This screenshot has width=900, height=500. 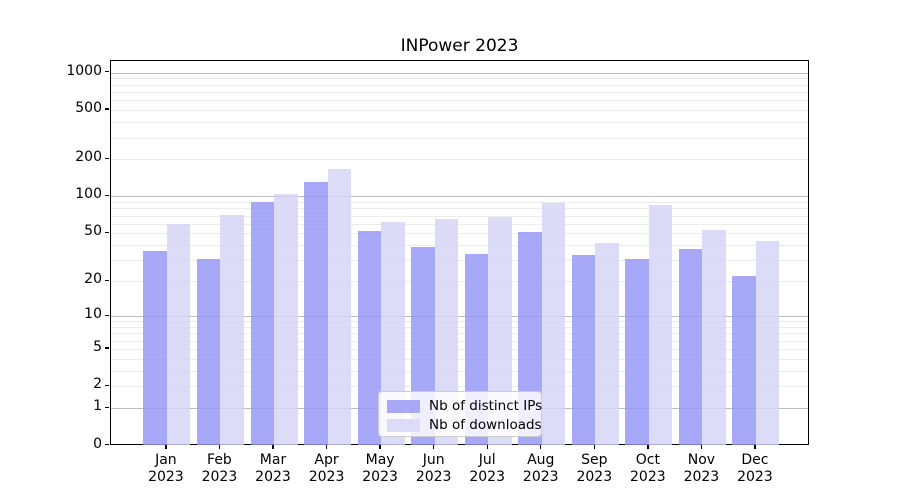 I want to click on x-tick-dec, so click(x=755, y=447).